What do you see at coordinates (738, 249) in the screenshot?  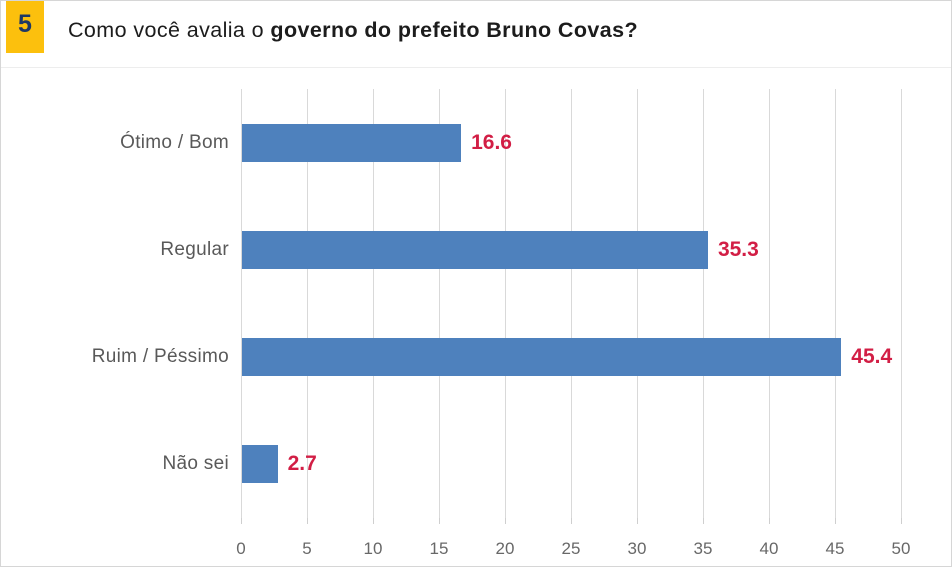 I see `value-label: 35.3` at bounding box center [738, 249].